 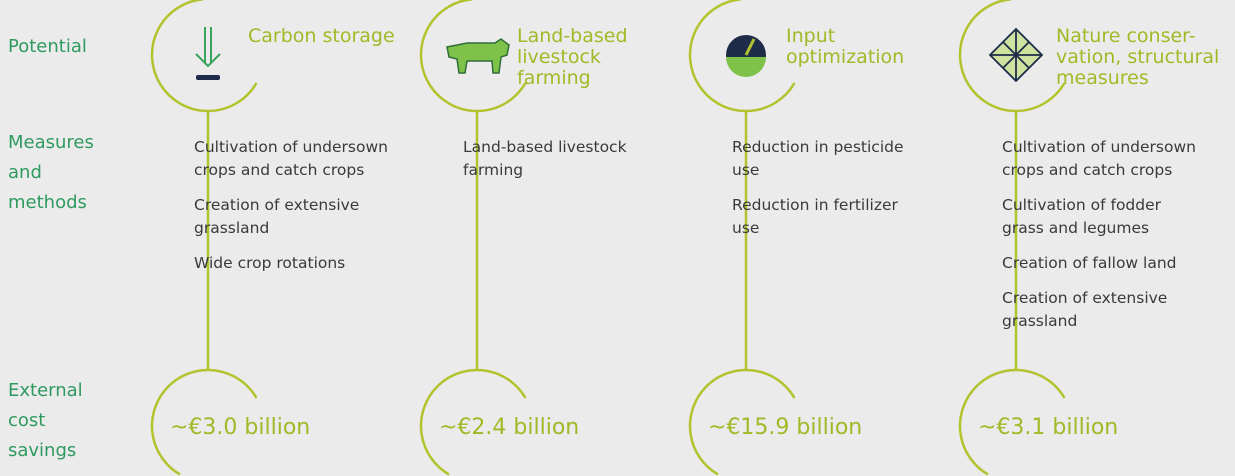 I want to click on row-label: Measures, so click(x=51, y=142).